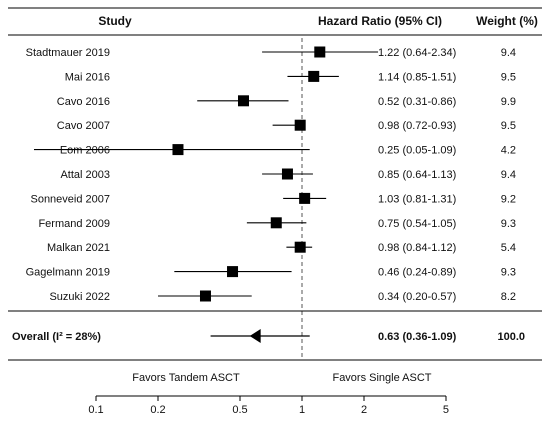  Describe the element at coordinates (417, 199) in the screenshot. I see `study-hr-ci-text: 1.03 (0.81-1.31)` at that location.